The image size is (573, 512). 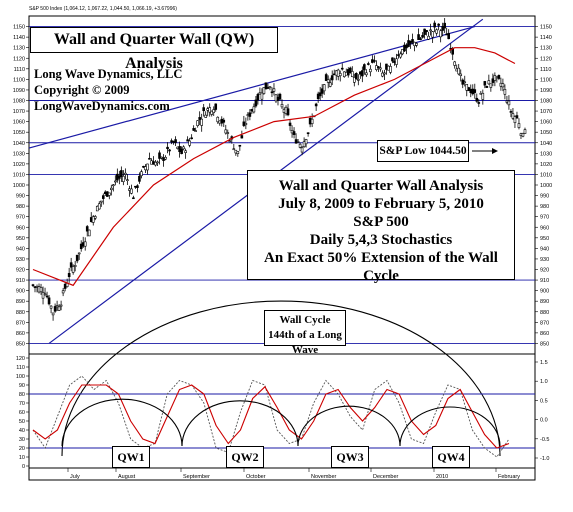 What do you see at coordinates (20, 218) in the screenshot?
I see `price-tick-label-left: 970` at bounding box center [20, 218].